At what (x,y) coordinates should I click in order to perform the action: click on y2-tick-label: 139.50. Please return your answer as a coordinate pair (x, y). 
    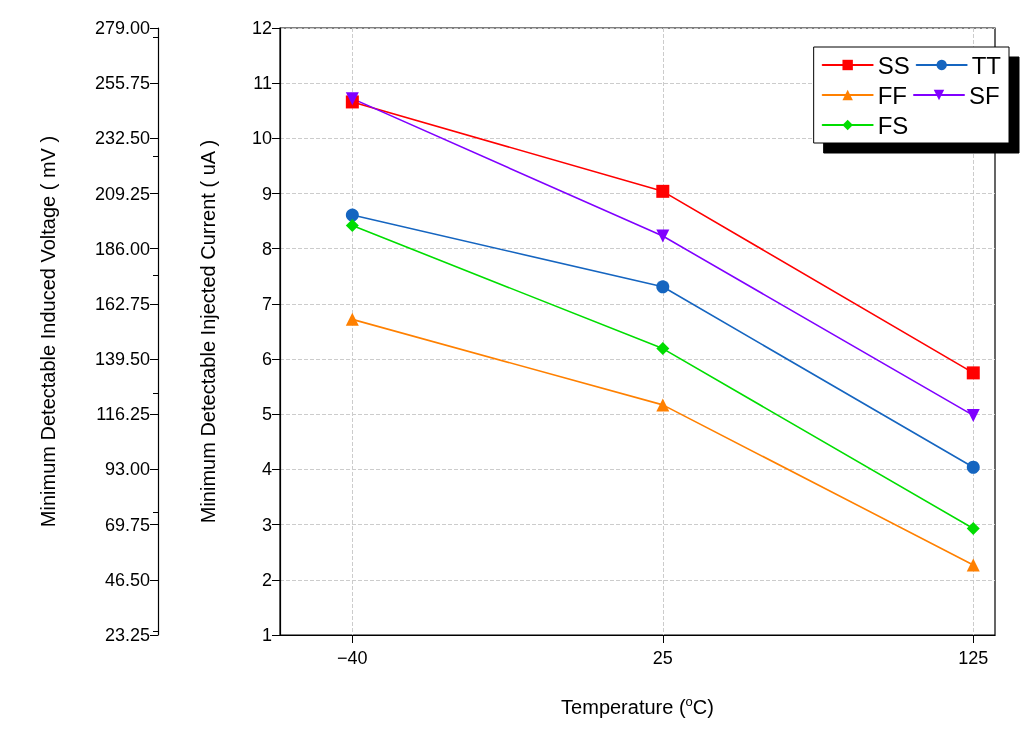
    Looking at the image, I should click on (122, 359).